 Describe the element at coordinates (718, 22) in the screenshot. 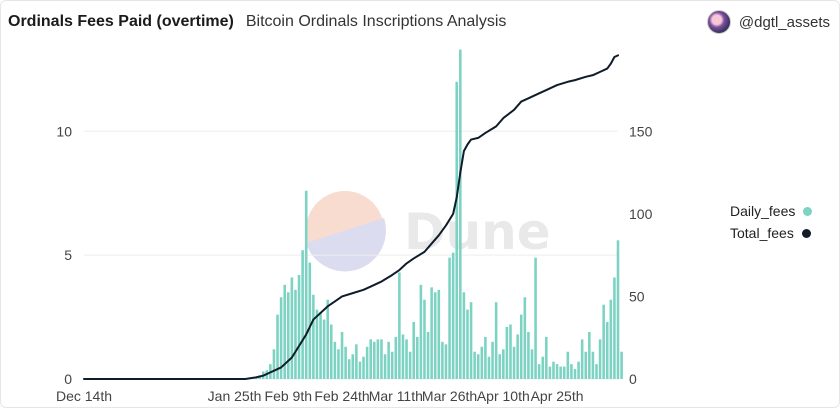

I see `avatar` at that location.